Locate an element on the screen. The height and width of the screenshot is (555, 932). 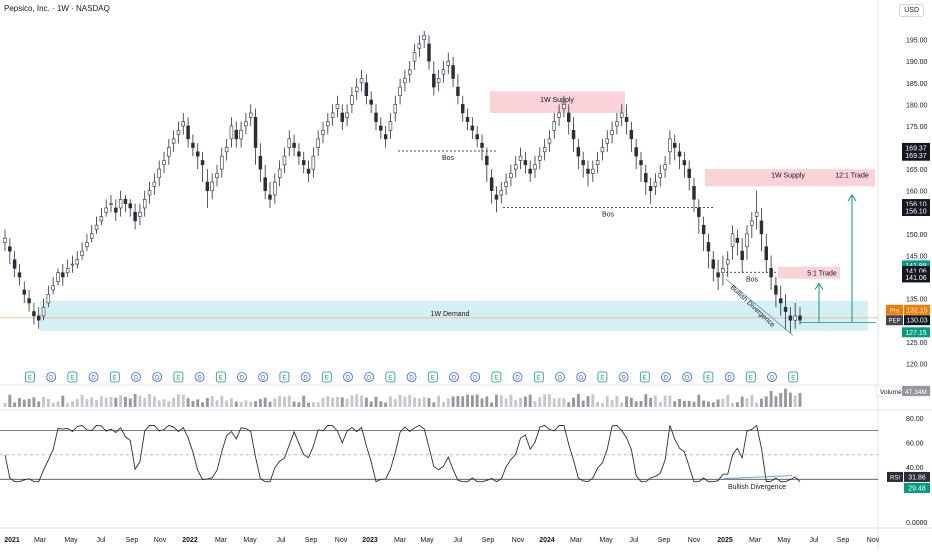
badge-tag-bg is located at coordinates (894, 309).